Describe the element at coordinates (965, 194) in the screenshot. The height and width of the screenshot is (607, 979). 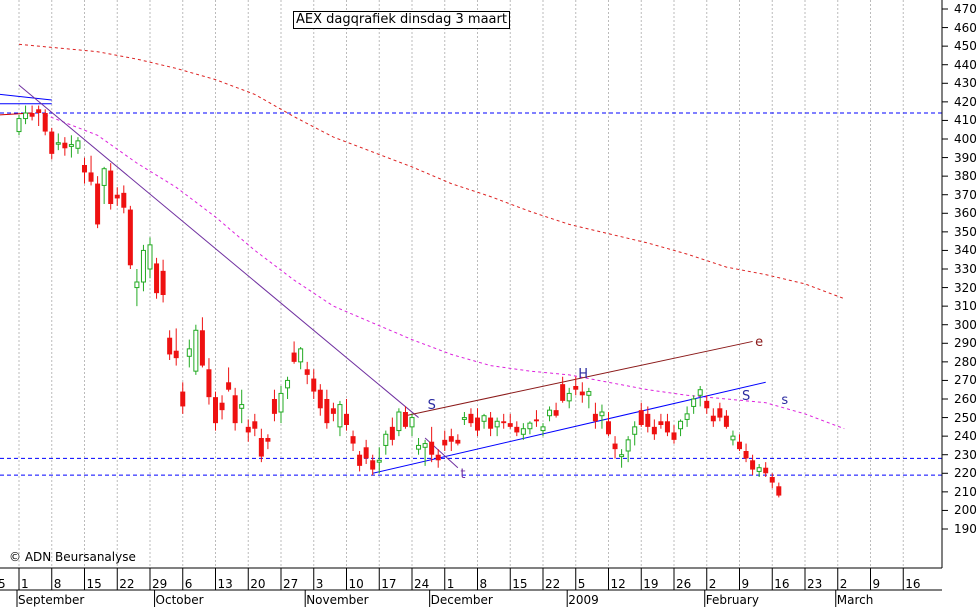
I see `y-tick-label: 370` at that location.